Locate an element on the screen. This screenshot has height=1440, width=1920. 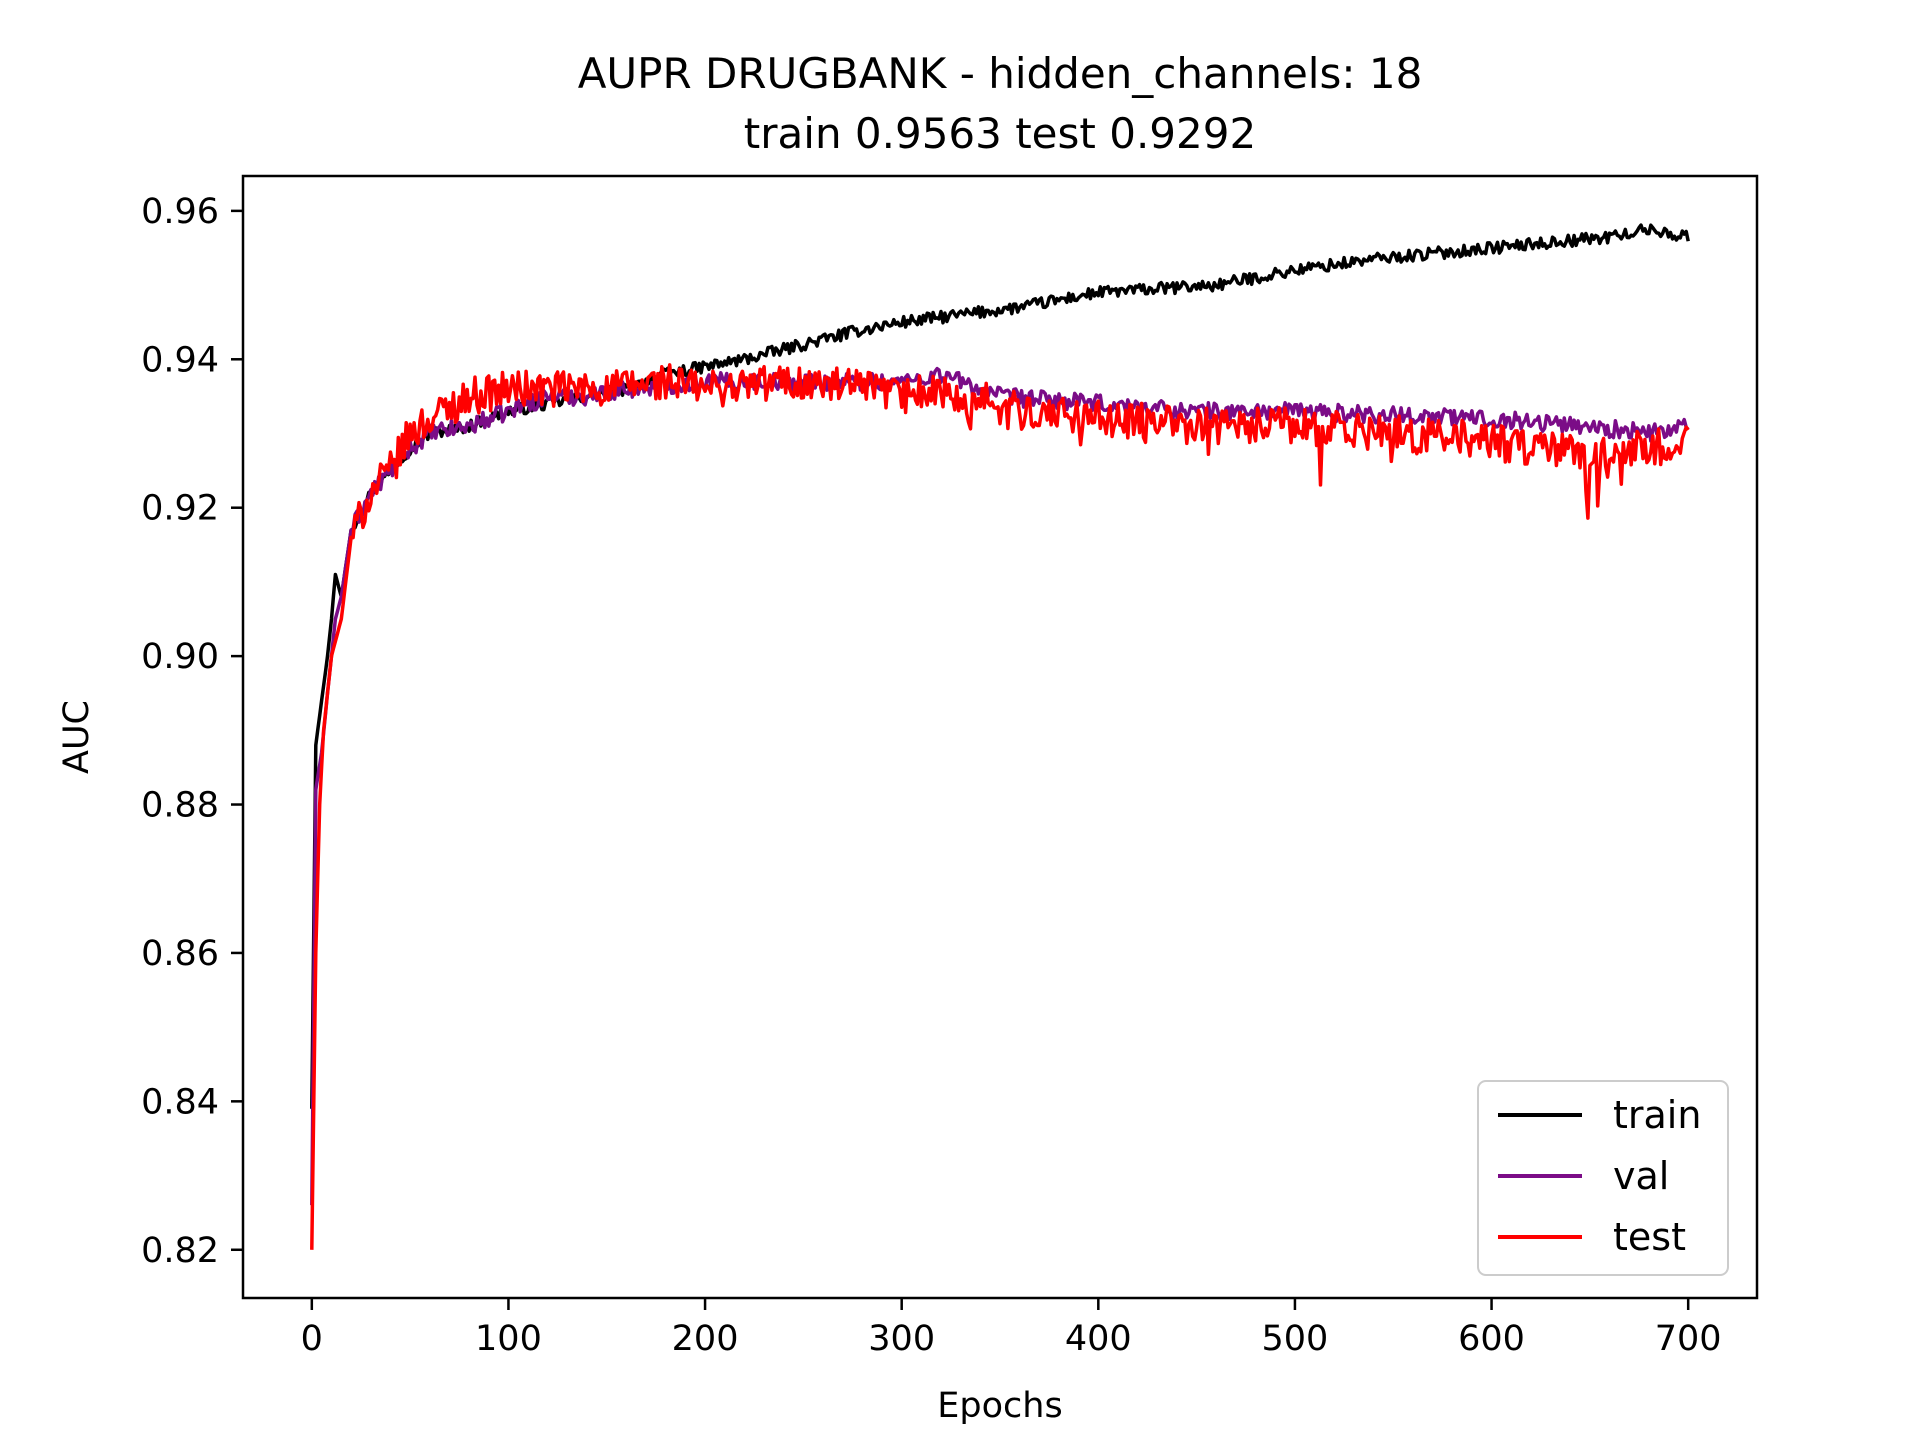
y-tick-label: 0.84 is located at coordinates (180, 1102).